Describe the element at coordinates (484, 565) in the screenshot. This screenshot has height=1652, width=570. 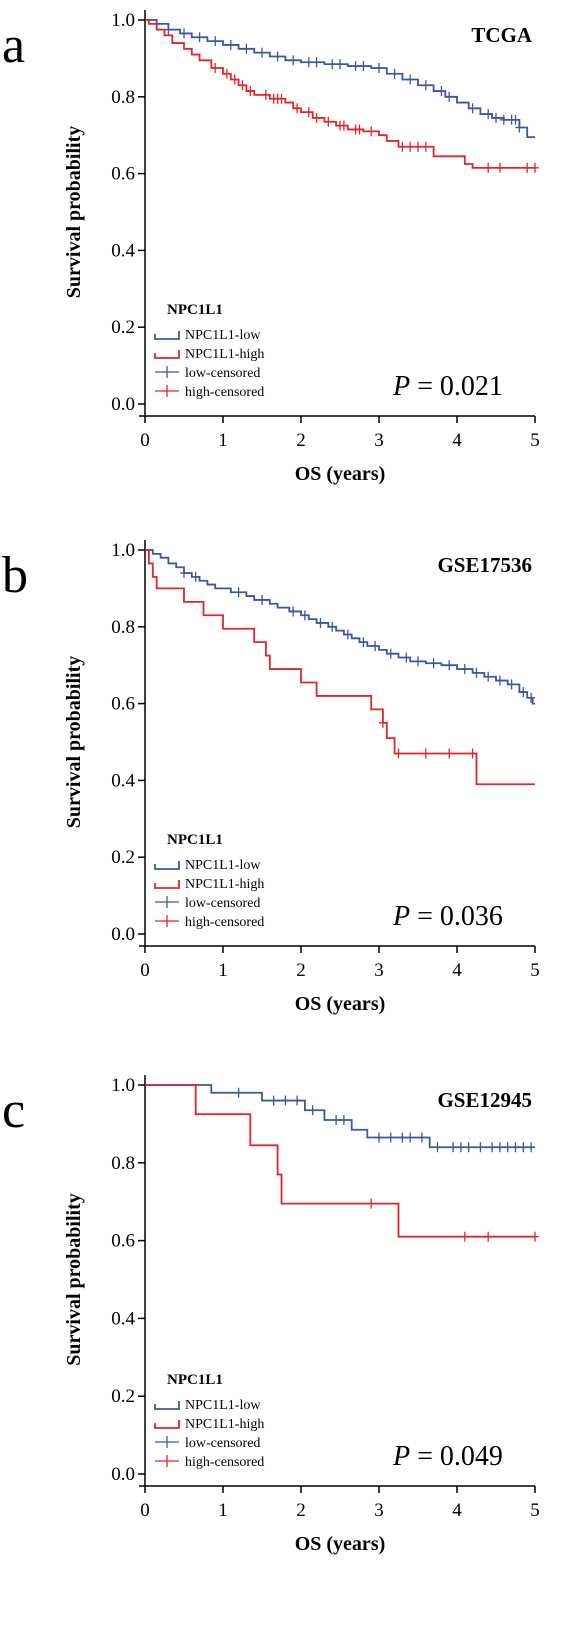
I see `dataset-title: GSE17536` at that location.